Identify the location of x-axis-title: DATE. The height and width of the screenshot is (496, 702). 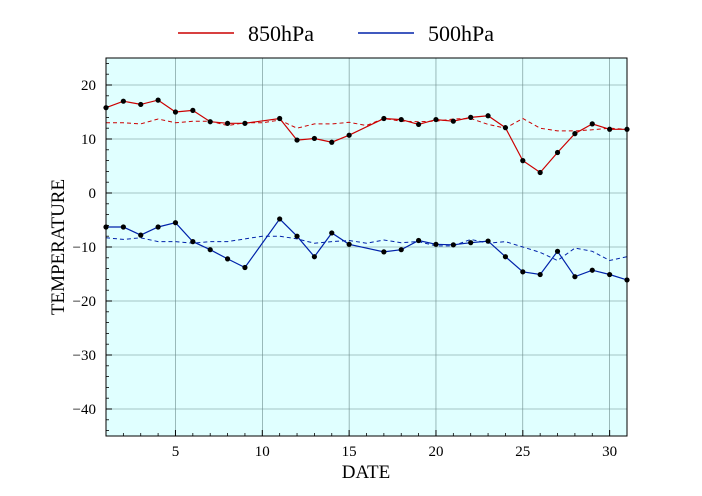
(366, 472).